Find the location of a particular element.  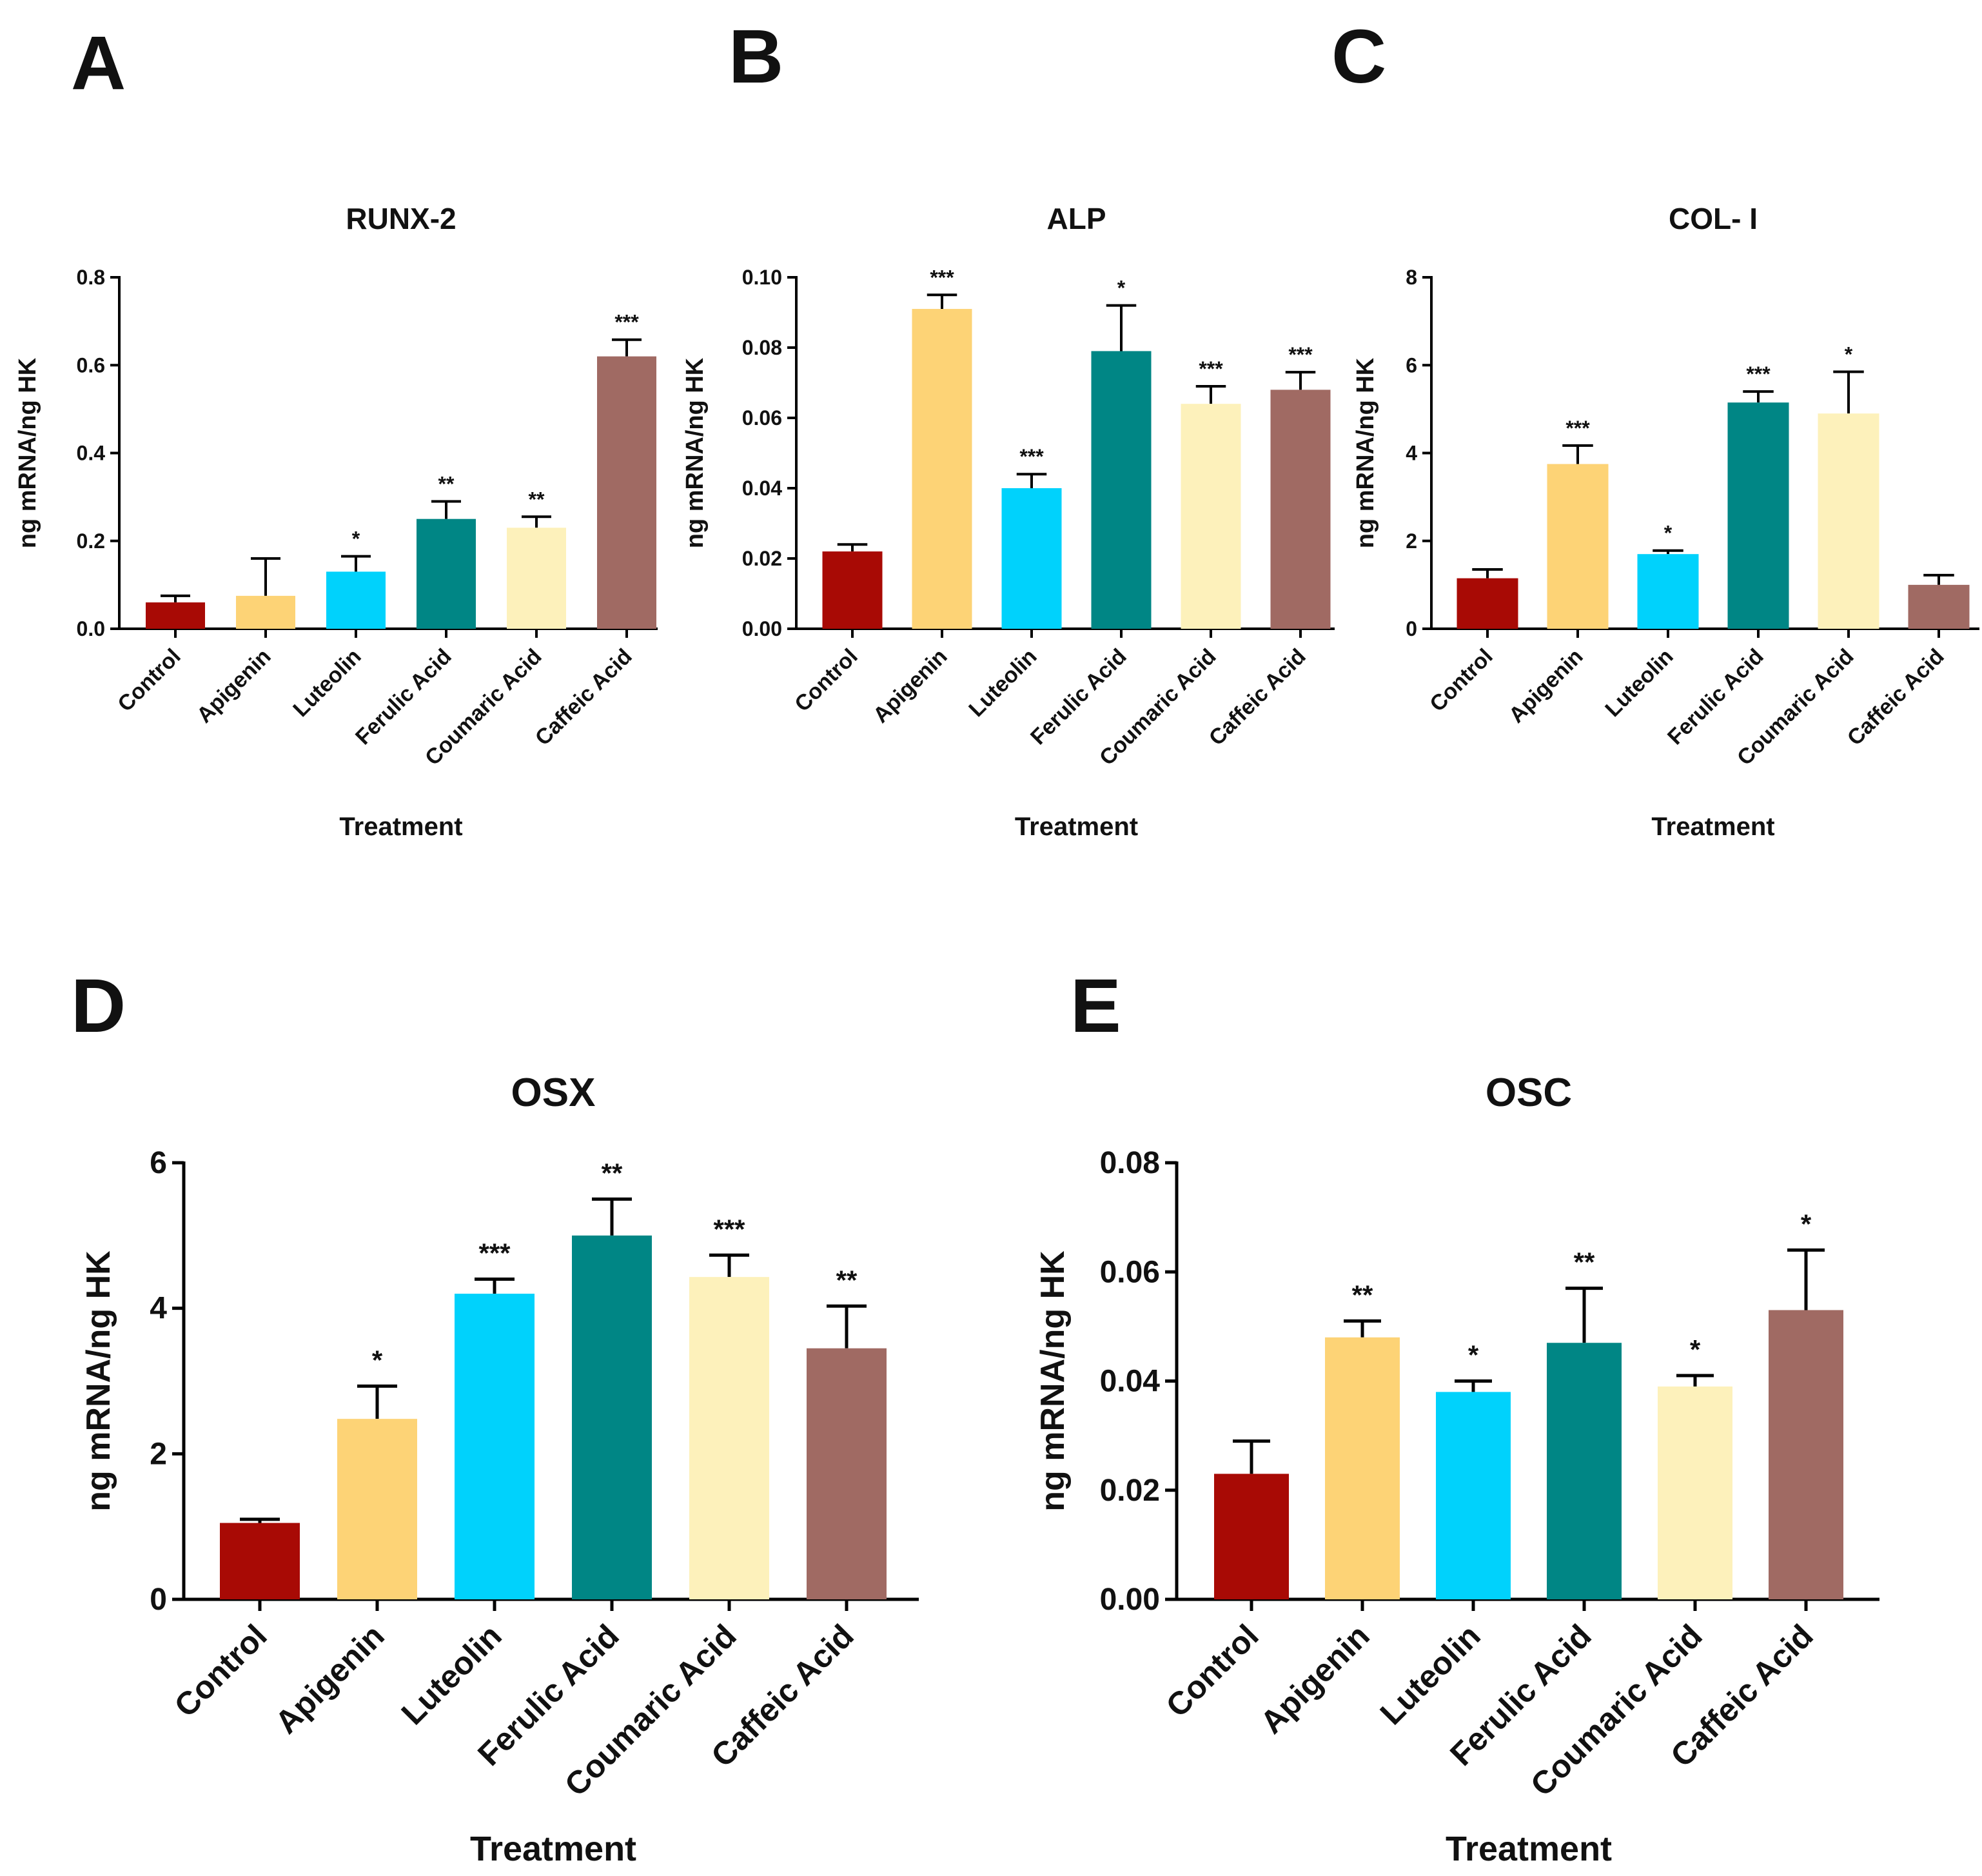

chart-title: ALP is located at coordinates (1076, 218).